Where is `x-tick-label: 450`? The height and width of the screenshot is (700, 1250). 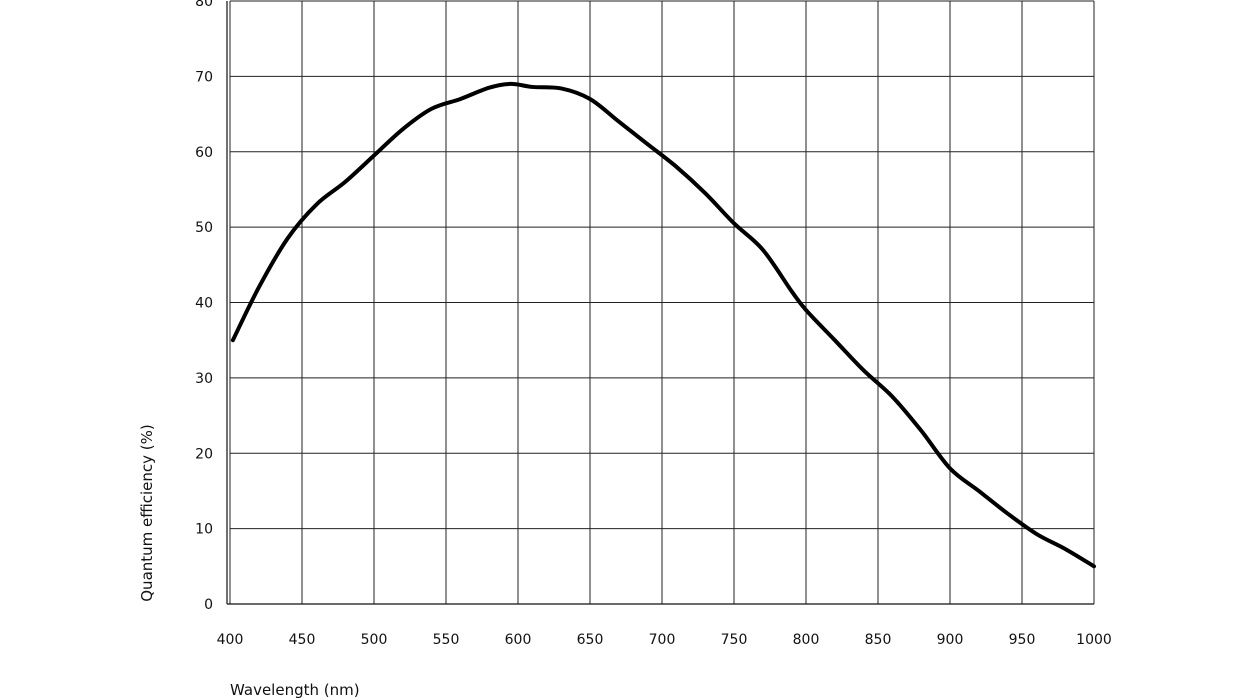
x-tick-label: 450 is located at coordinates (302, 640).